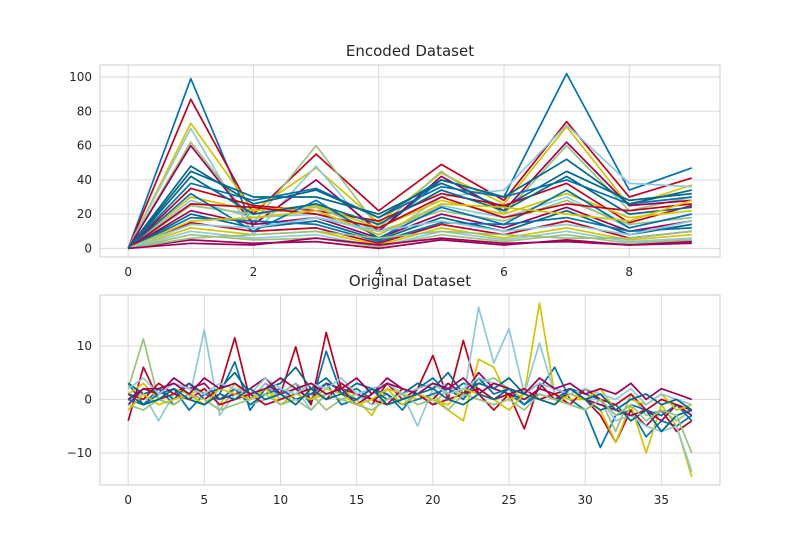 This screenshot has width=800, height=546. Describe the element at coordinates (356, 500) in the screenshot. I see `x-tick-label: 15` at that location.